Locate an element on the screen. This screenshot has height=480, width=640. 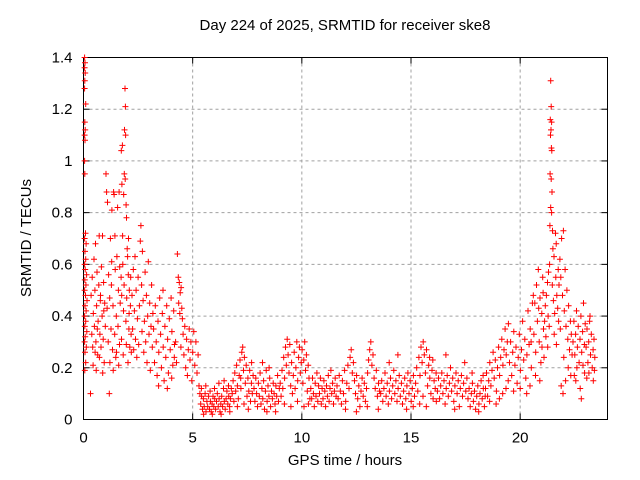
y-tick-label: 0 is located at coordinates (68, 420).